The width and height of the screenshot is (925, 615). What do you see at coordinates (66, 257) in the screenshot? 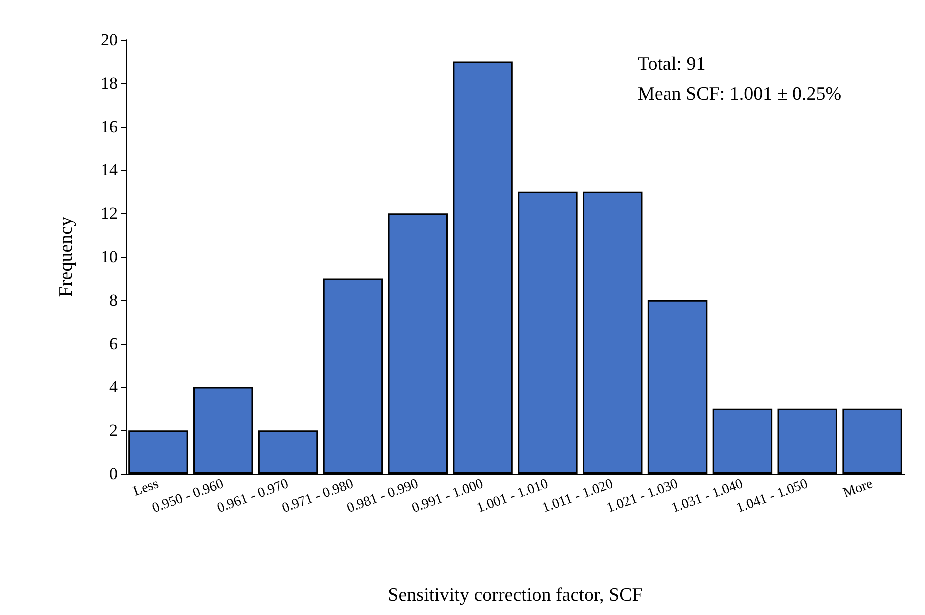
I see `y-axis-title: Frequency` at bounding box center [66, 257].